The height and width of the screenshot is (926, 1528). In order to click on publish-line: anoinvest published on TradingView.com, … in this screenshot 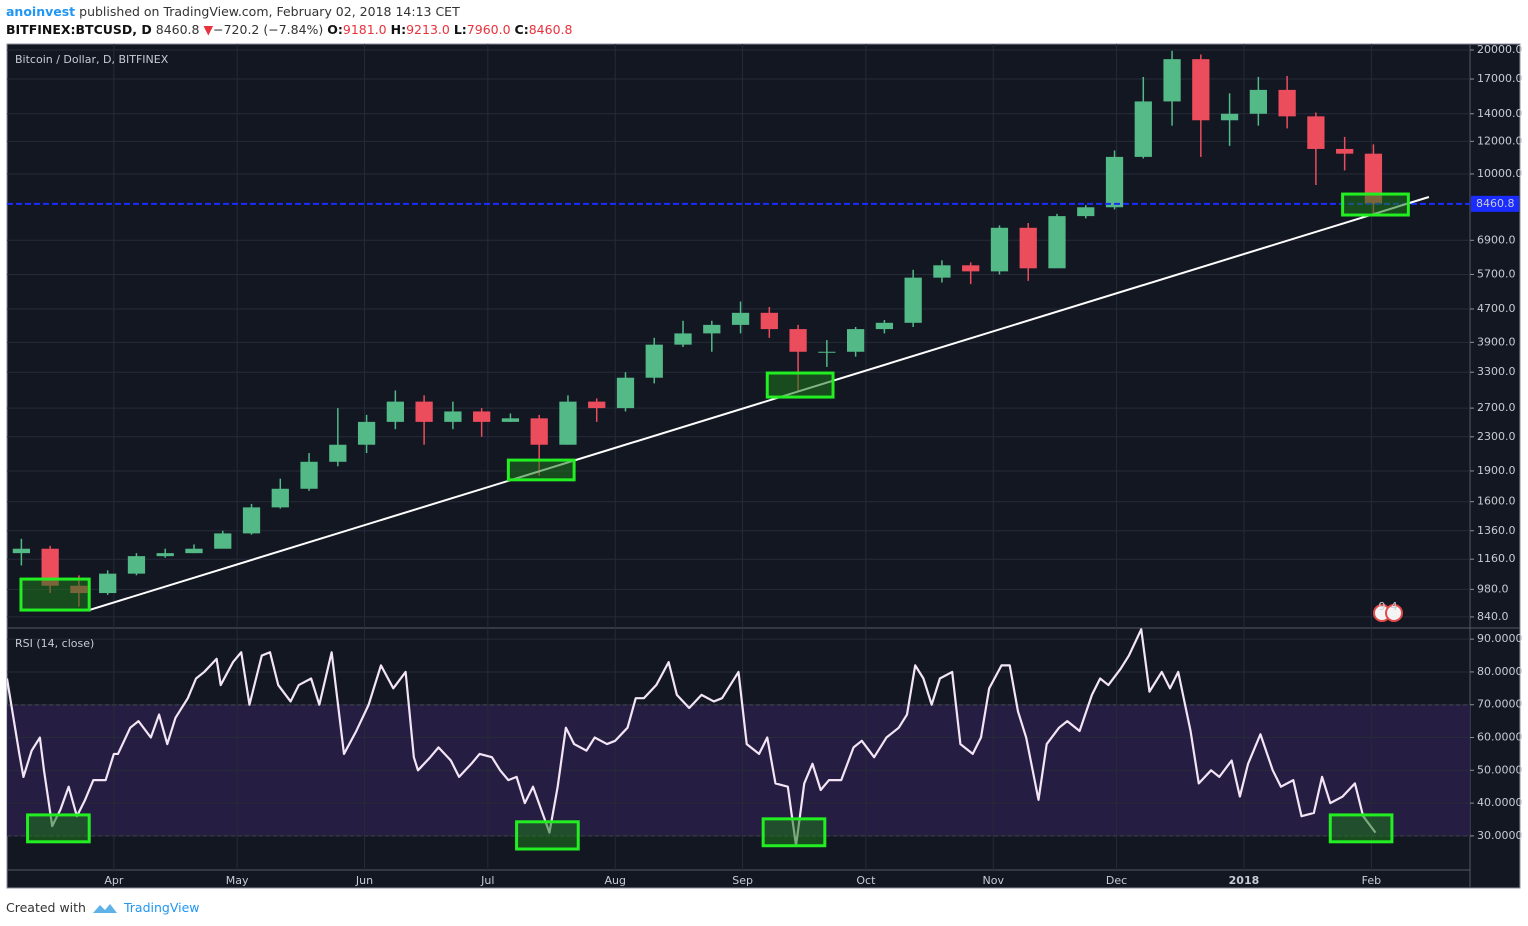, I will do `click(289, 12)`.